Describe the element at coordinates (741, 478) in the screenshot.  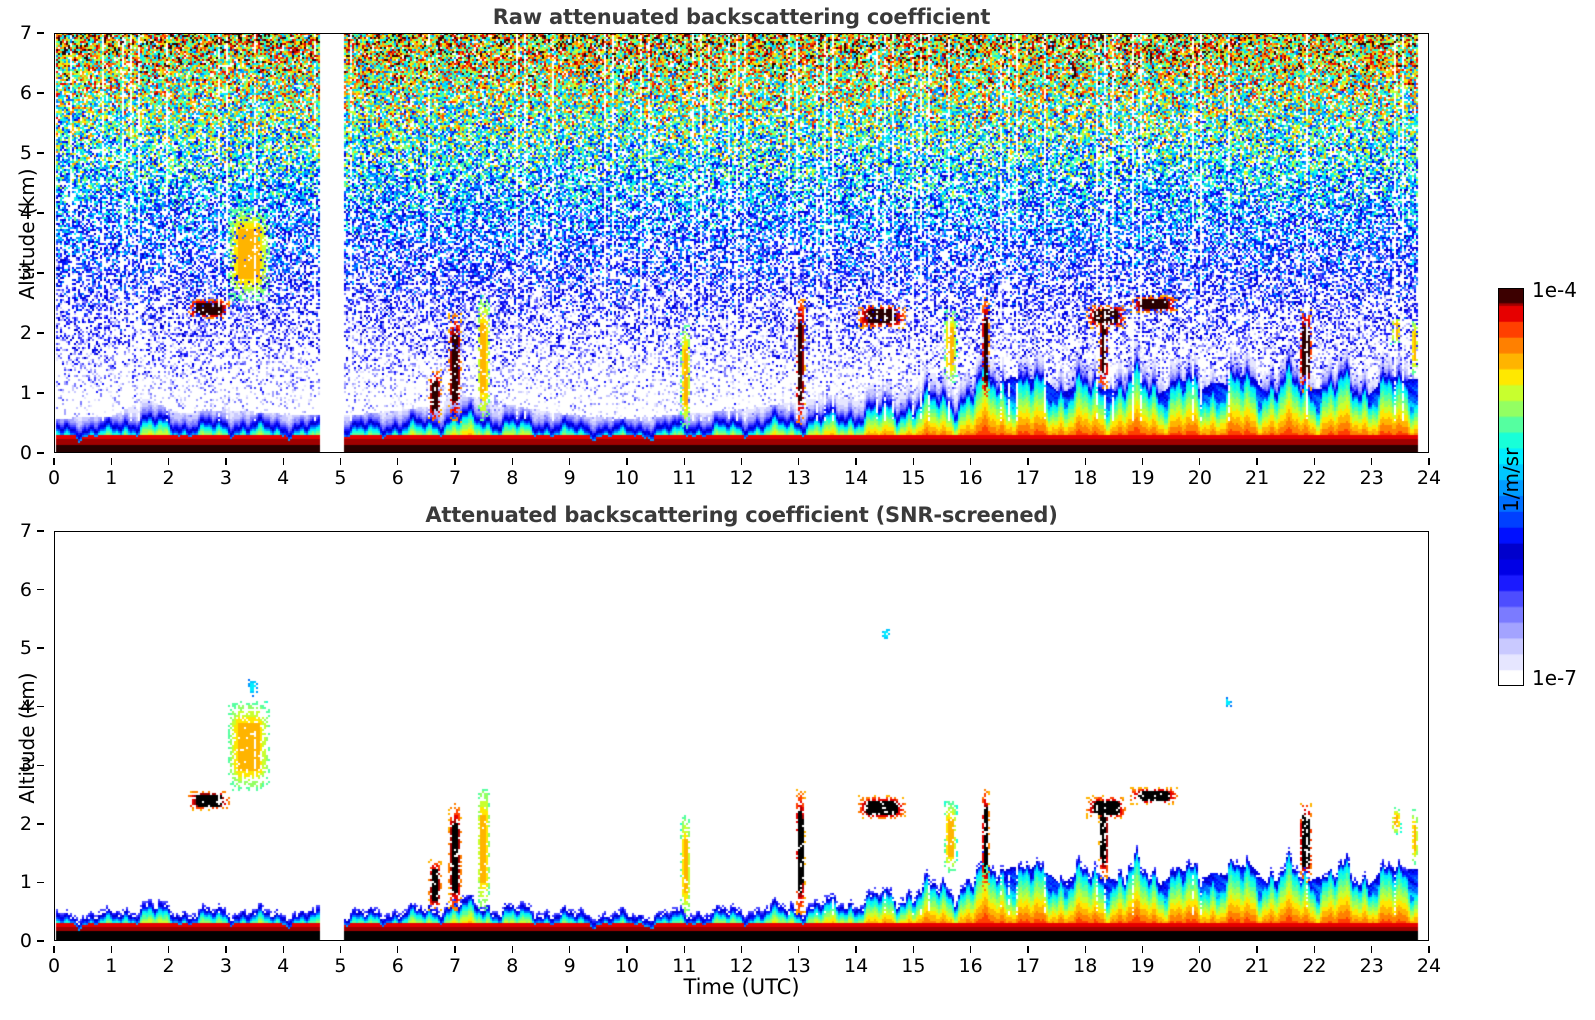
I see `x-tick-label: 12` at that location.